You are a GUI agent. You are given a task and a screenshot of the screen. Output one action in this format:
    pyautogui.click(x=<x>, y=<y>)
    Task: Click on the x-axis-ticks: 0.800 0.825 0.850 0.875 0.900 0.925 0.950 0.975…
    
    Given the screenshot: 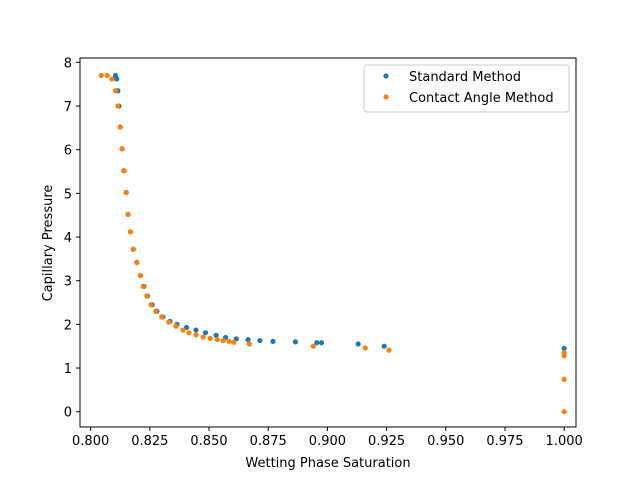 What is the action you would take?
    pyautogui.click(x=327, y=438)
    